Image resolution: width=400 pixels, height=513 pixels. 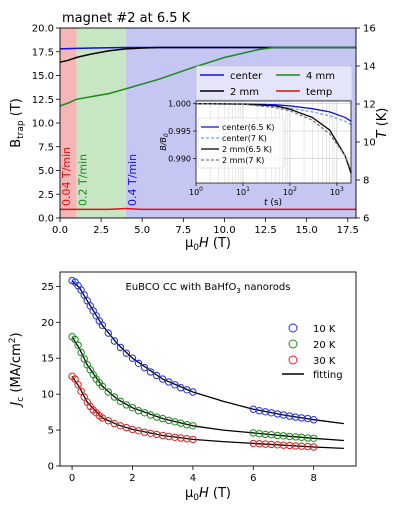 What do you see at coordinates (46, 171) in the screenshot?
I see `top-y-tick-label: 5.0` at bounding box center [46, 171].